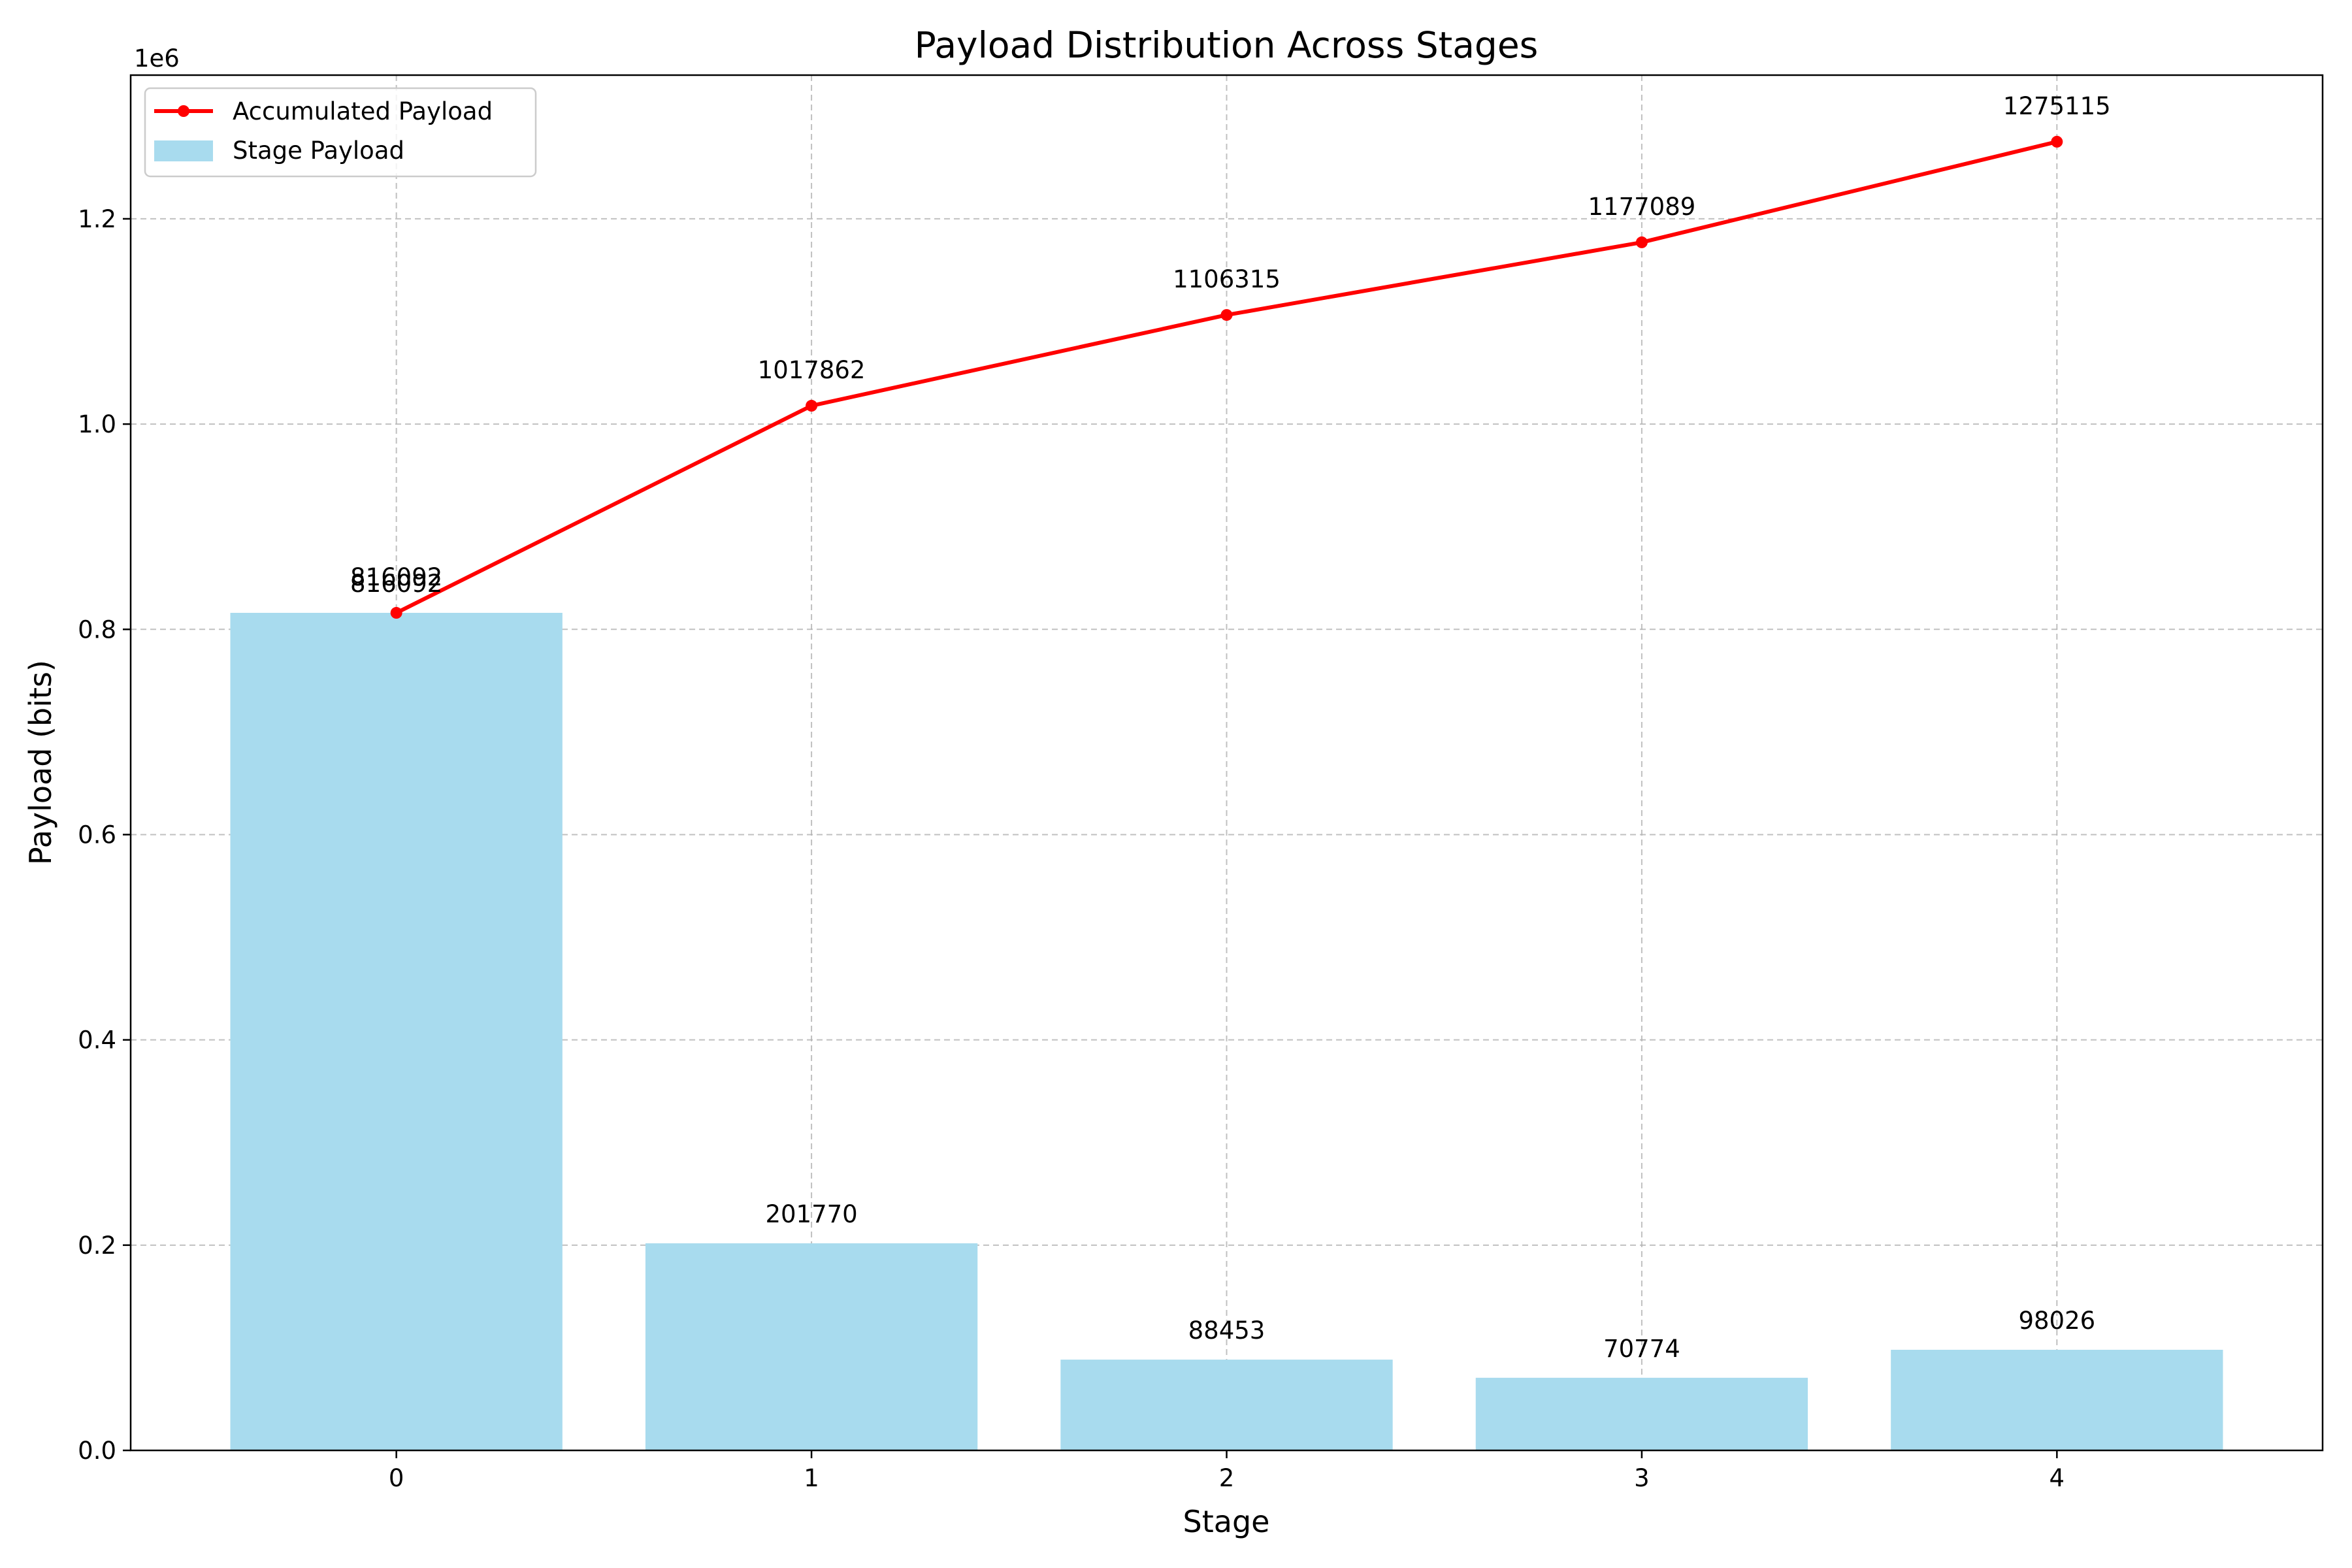  What do you see at coordinates (97, 1451) in the screenshot?
I see `y-tick-label: 0.0` at bounding box center [97, 1451].